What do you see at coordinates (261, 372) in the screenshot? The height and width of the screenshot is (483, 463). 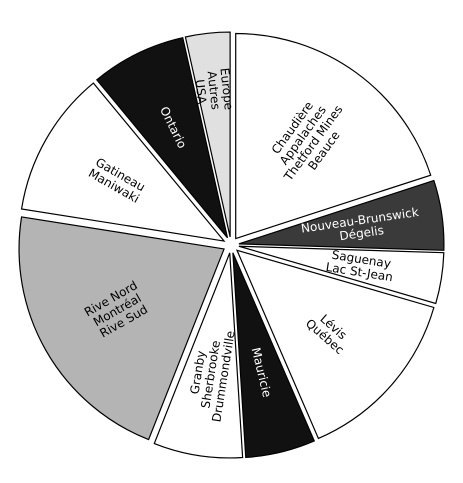 I see `slice-label: Mauricie` at bounding box center [261, 372].